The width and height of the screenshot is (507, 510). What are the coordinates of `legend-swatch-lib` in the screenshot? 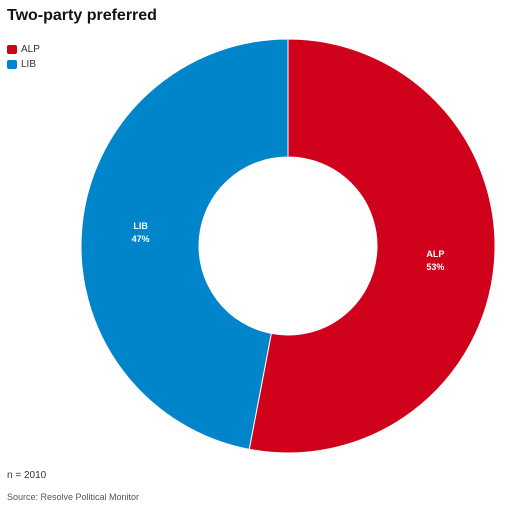 It's located at (12, 64).